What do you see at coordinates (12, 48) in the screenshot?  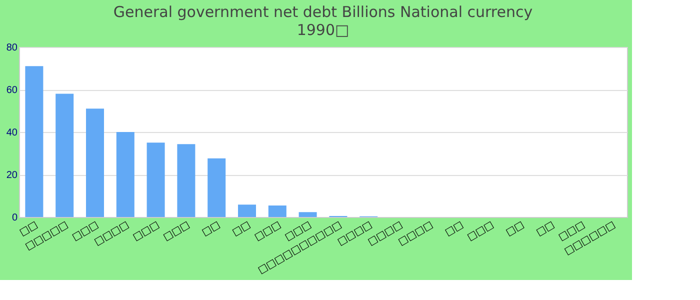 I see `y-tick-label: 80` at bounding box center [12, 48].